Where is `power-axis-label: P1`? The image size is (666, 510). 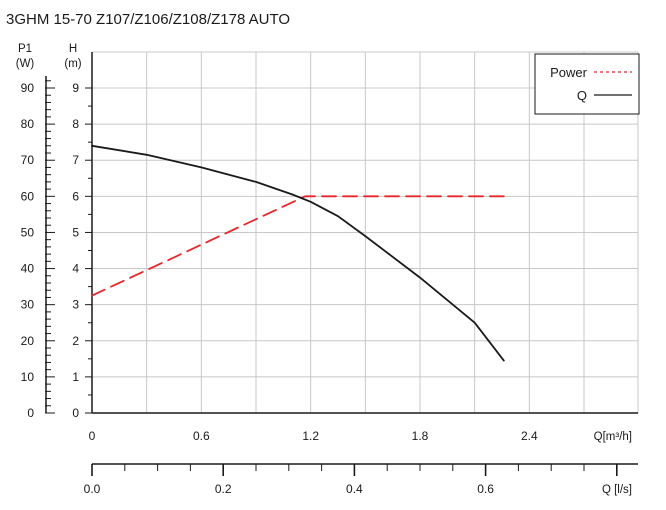 power-axis-label: P1 is located at coordinates (25, 49).